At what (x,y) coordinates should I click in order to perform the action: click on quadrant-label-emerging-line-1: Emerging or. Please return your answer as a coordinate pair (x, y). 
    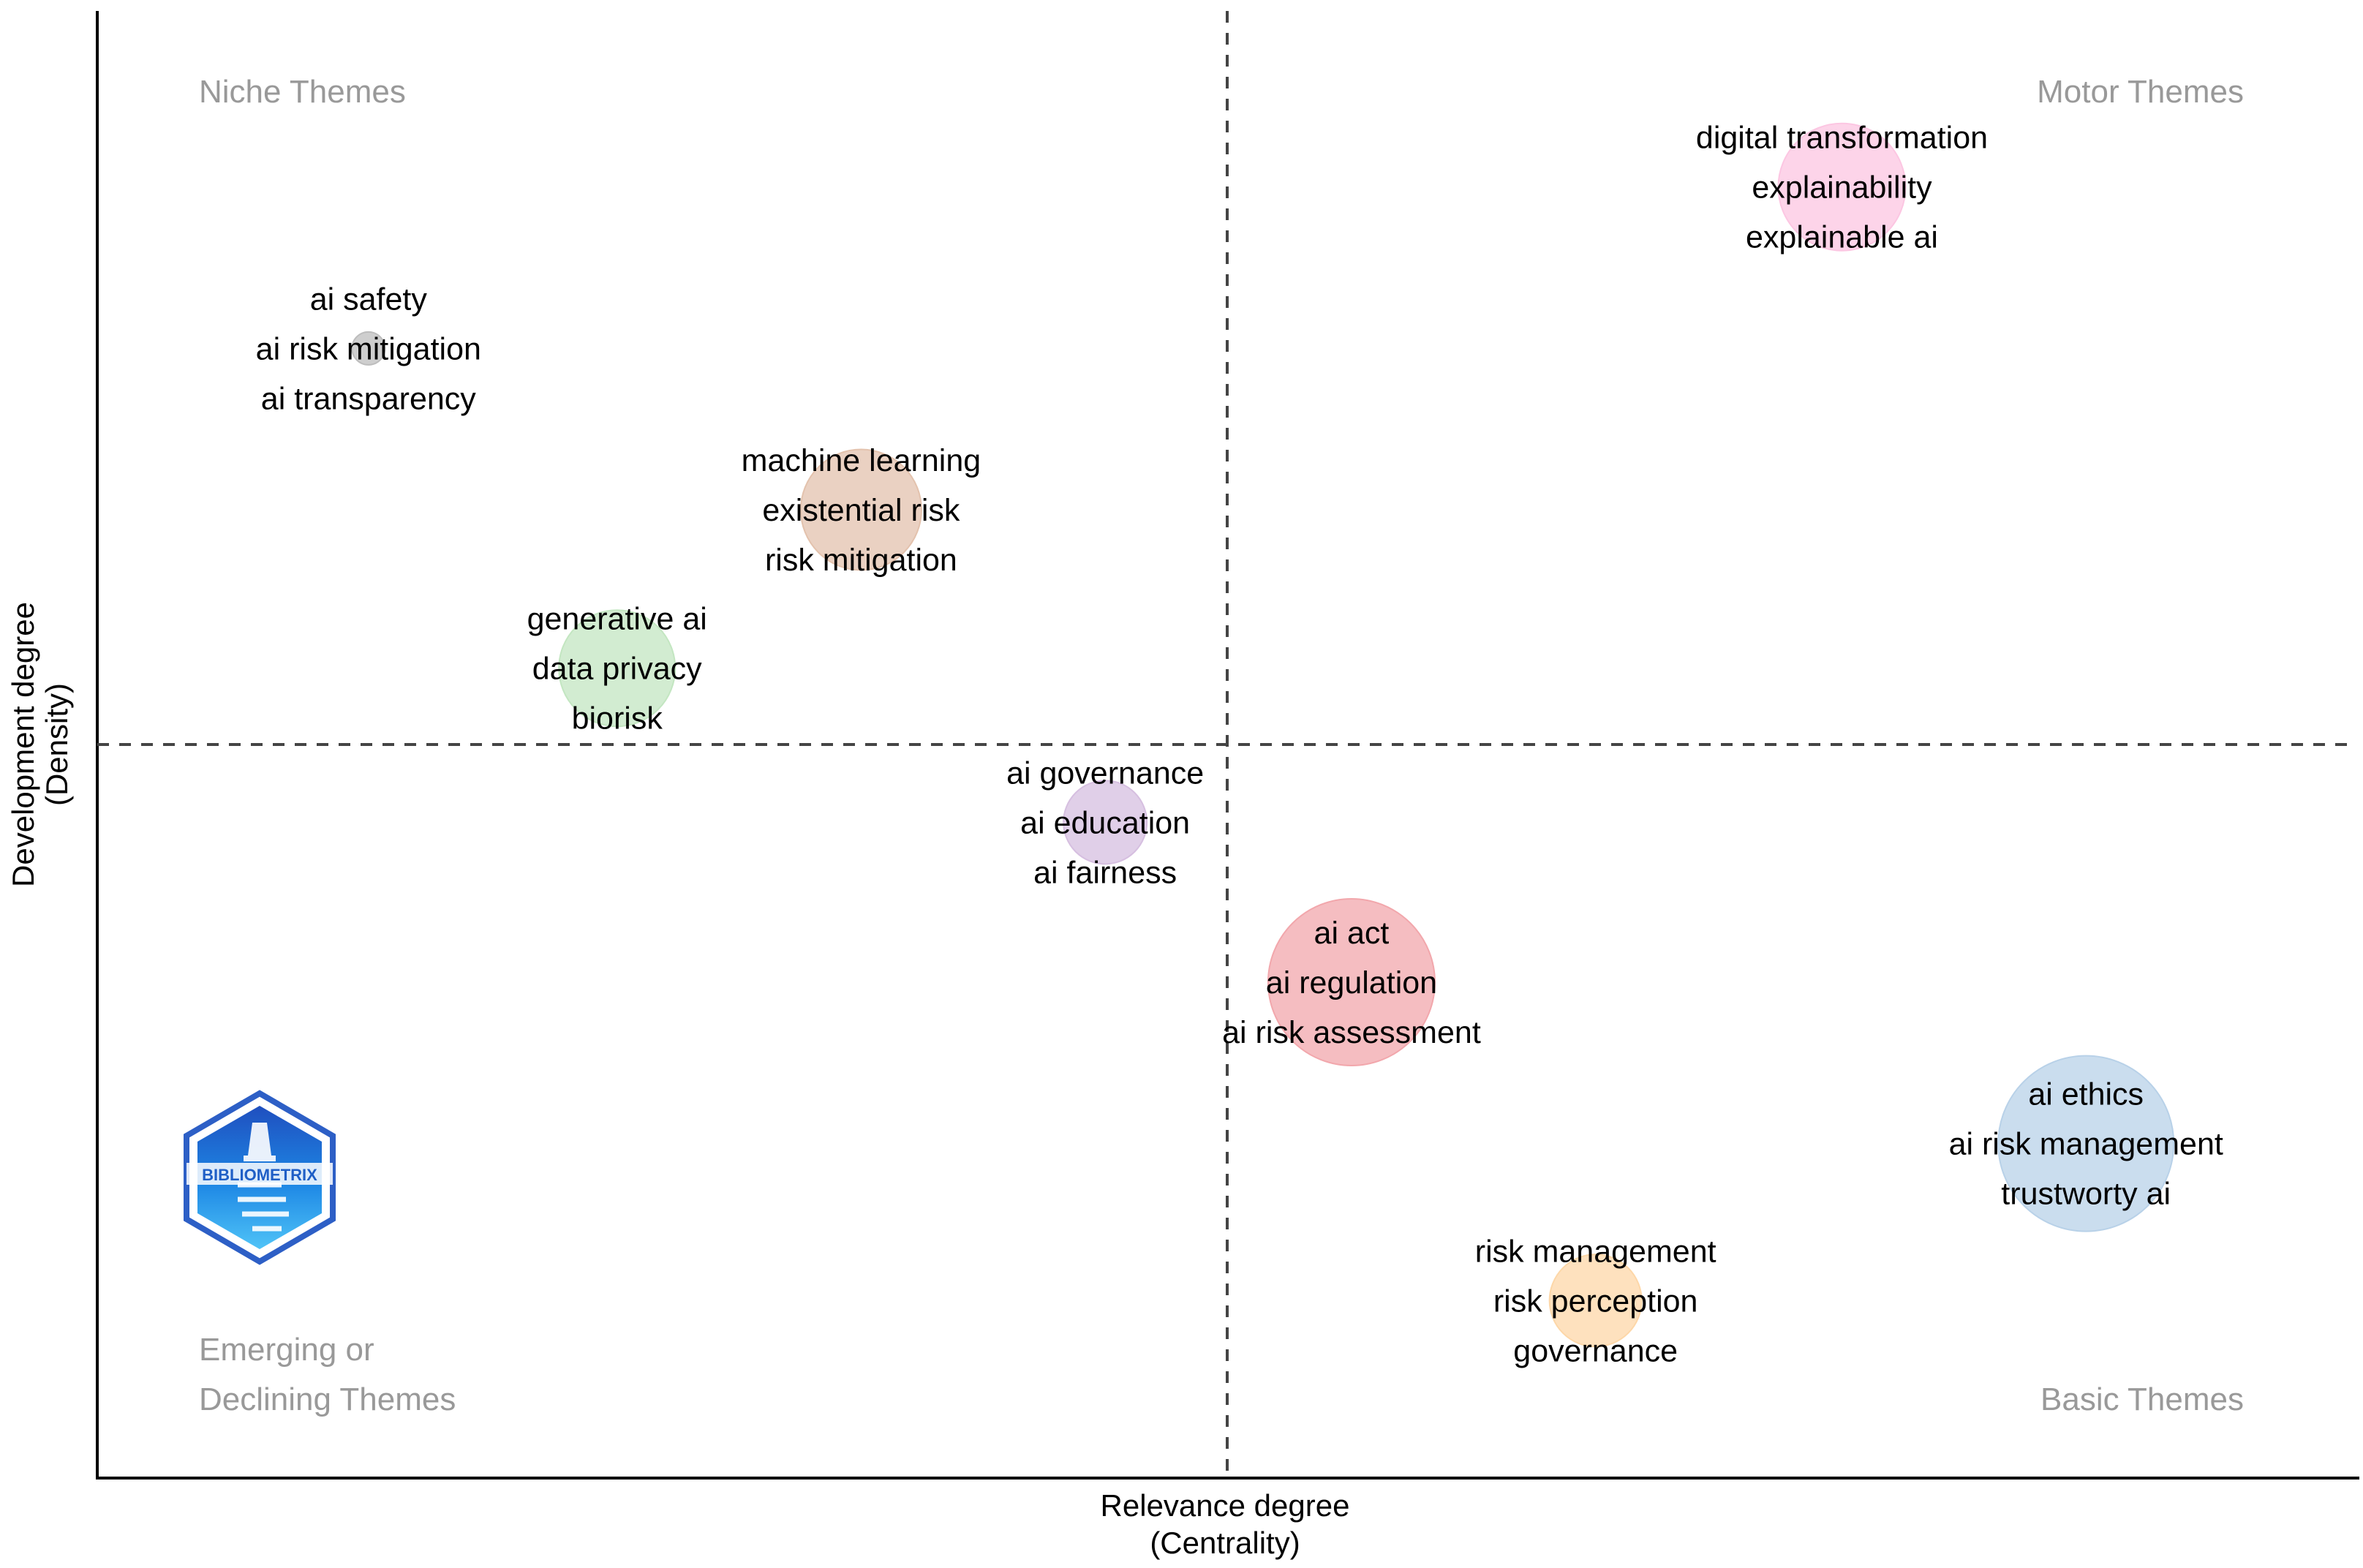
    Looking at the image, I should click on (286, 1350).